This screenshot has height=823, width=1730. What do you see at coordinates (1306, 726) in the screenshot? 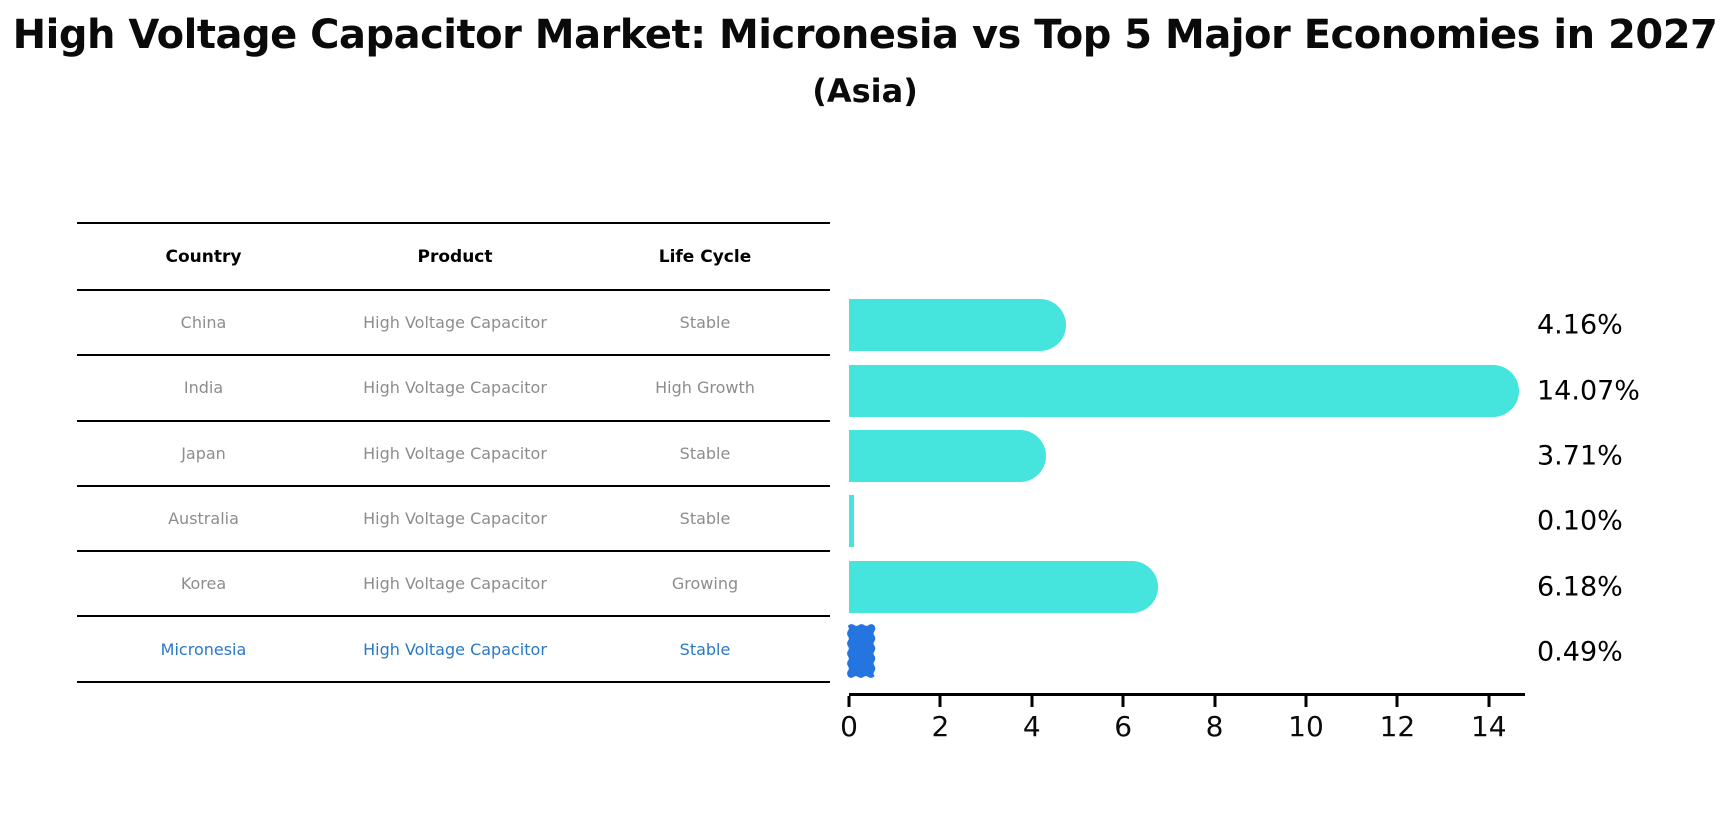
I see `x-axis-tick-label: 10` at bounding box center [1306, 726].